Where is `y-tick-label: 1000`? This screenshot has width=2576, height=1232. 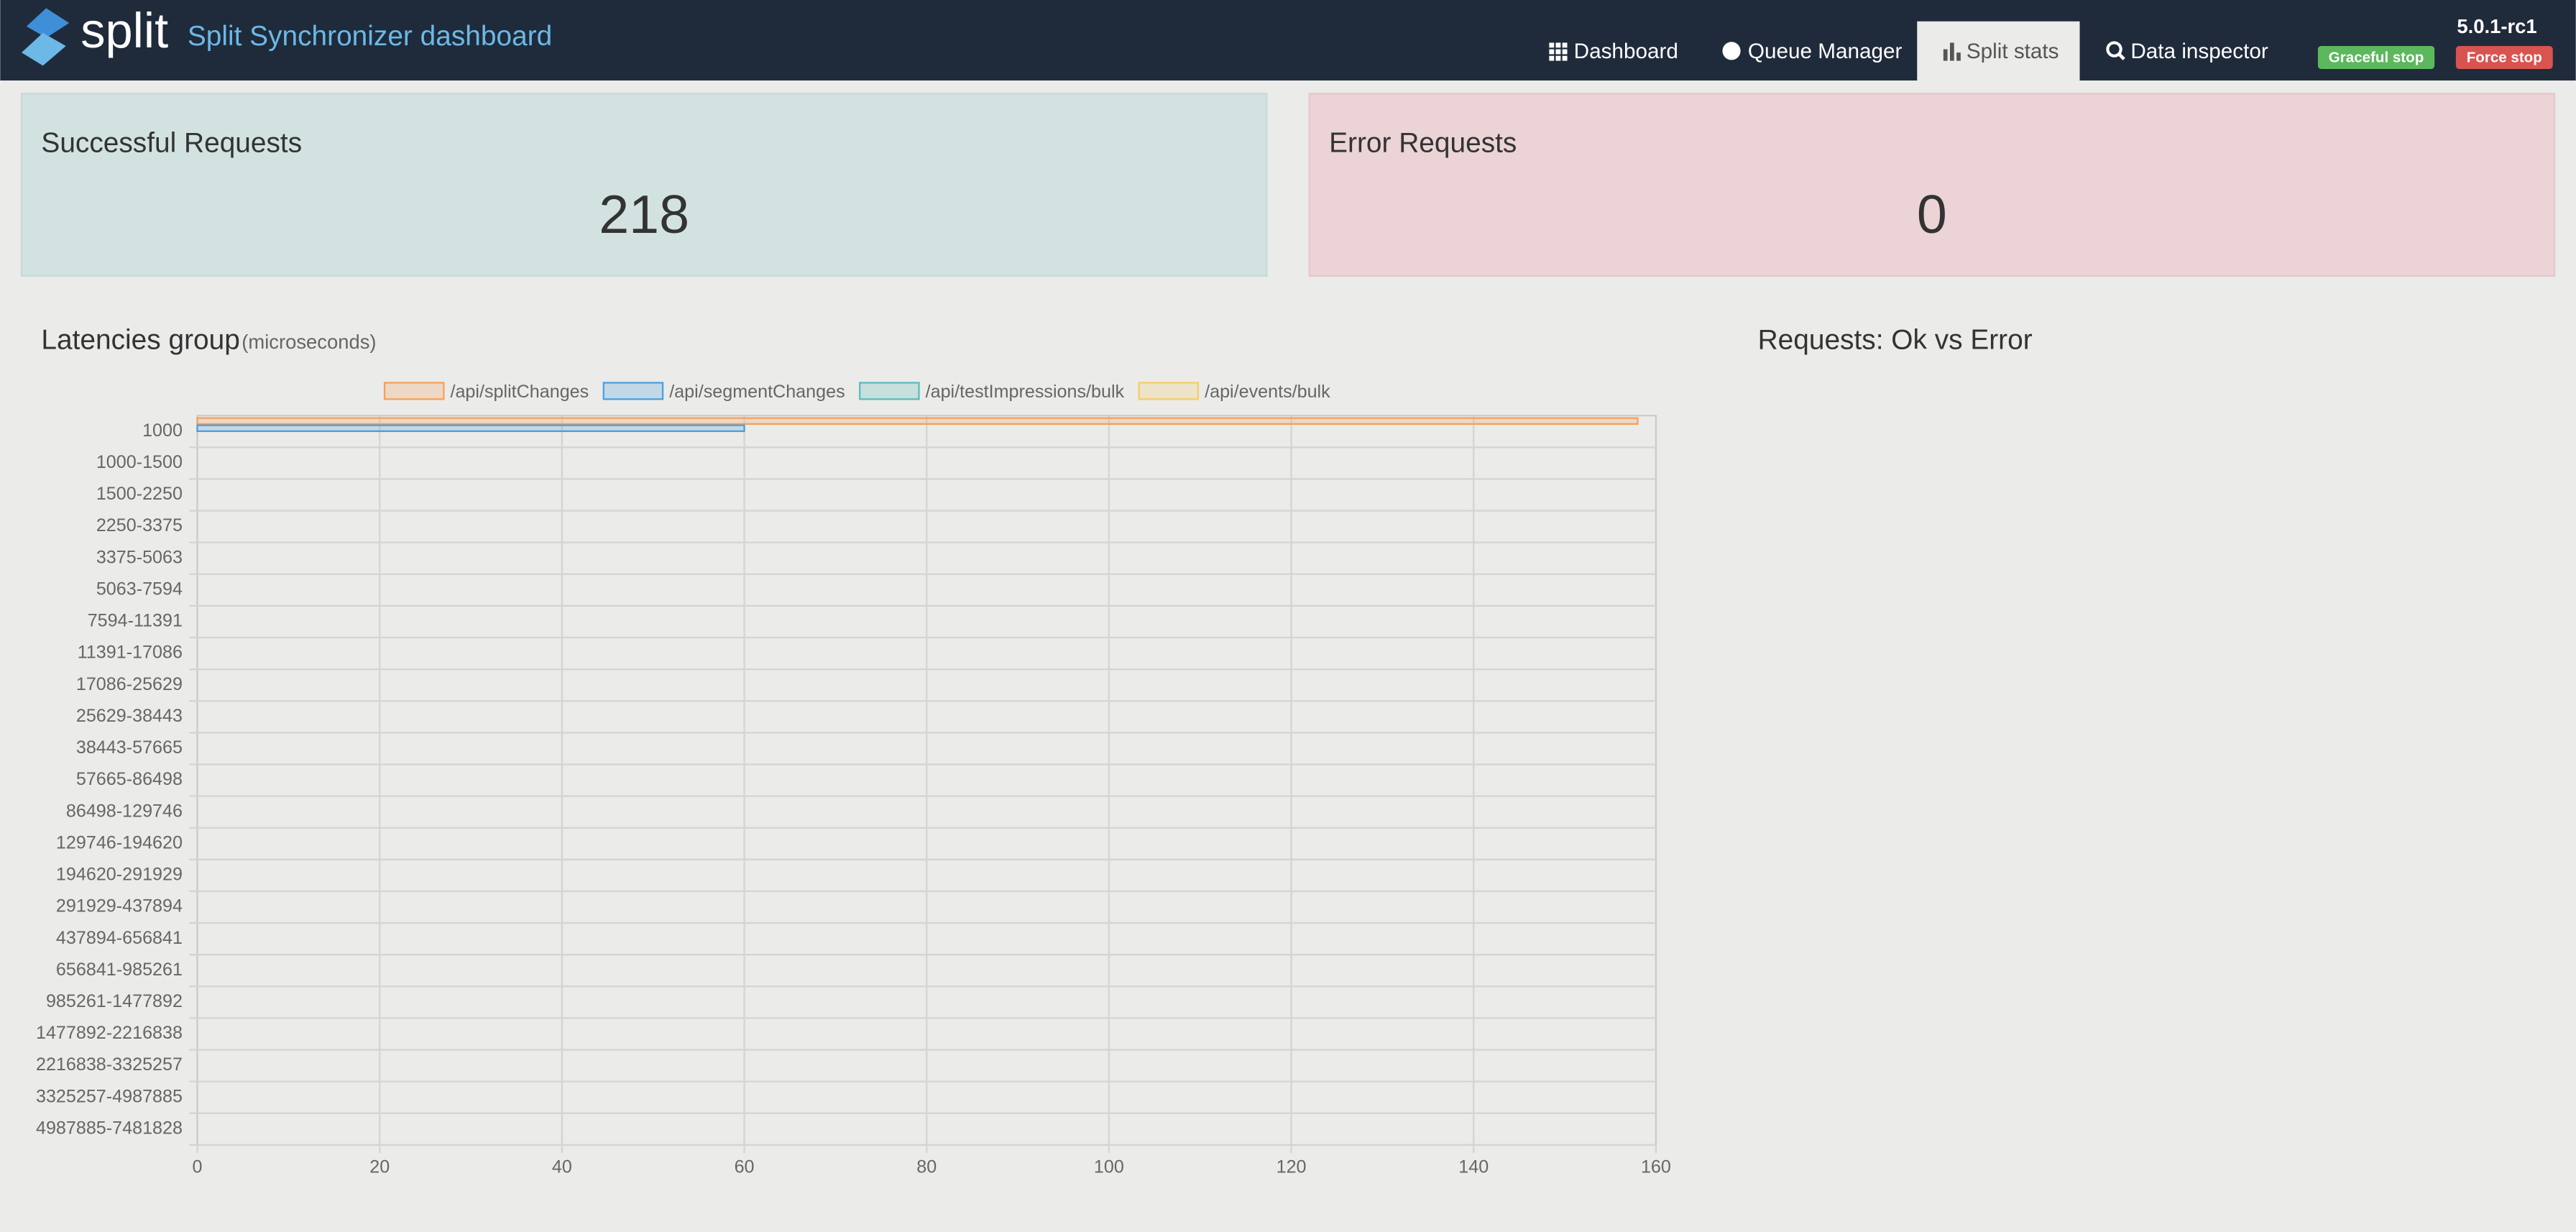 y-tick-label: 1000 is located at coordinates (162, 430).